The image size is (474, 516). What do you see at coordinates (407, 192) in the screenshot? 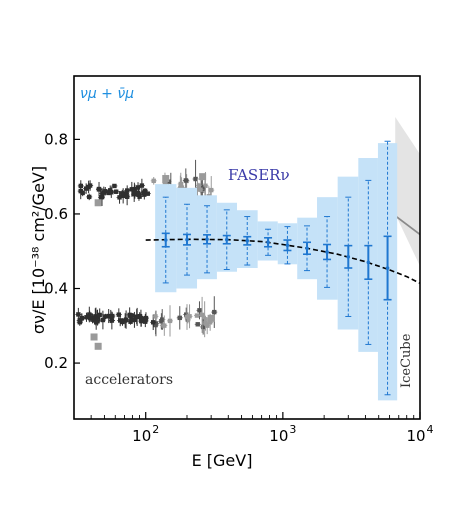
I see `icecube-band` at bounding box center [407, 192].